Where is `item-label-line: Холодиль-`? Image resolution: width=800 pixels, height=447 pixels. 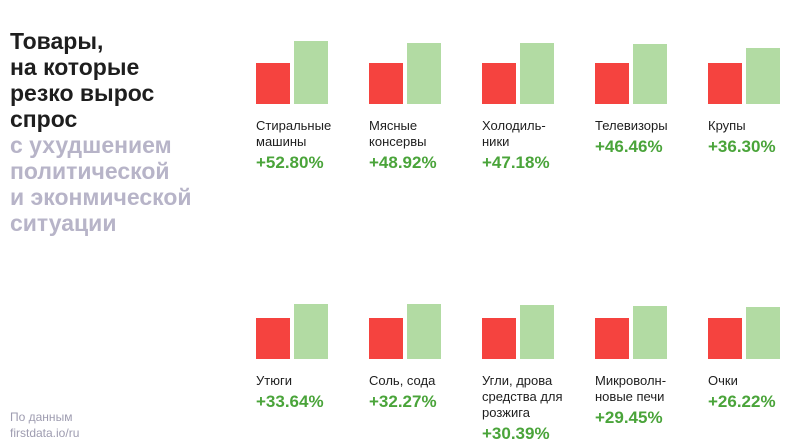
item-label-line: Холодиль- is located at coordinates (514, 125).